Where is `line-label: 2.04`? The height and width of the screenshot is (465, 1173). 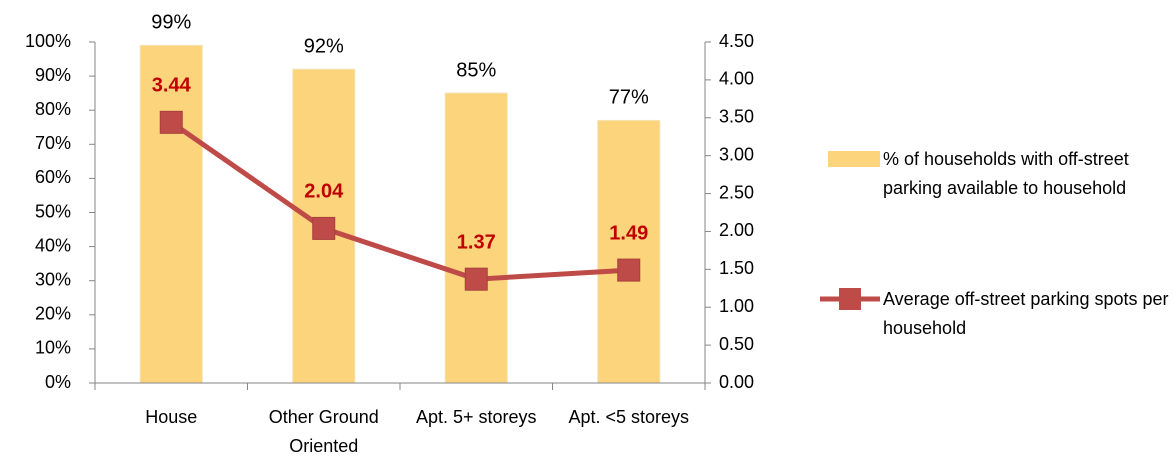 line-label: 2.04 is located at coordinates (324, 192).